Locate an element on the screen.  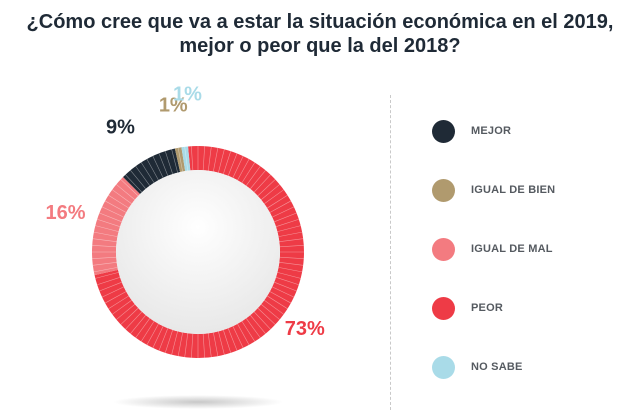
legend-label-mejor: MEJOR is located at coordinates (491, 131).